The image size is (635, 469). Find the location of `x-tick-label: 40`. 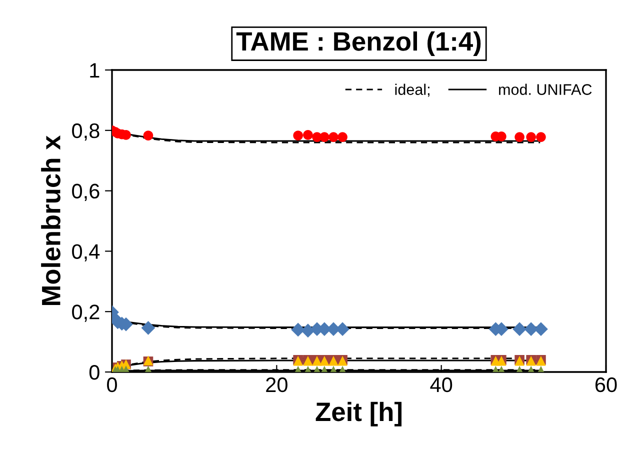

x-tick-label: 40 is located at coordinates (441, 384).